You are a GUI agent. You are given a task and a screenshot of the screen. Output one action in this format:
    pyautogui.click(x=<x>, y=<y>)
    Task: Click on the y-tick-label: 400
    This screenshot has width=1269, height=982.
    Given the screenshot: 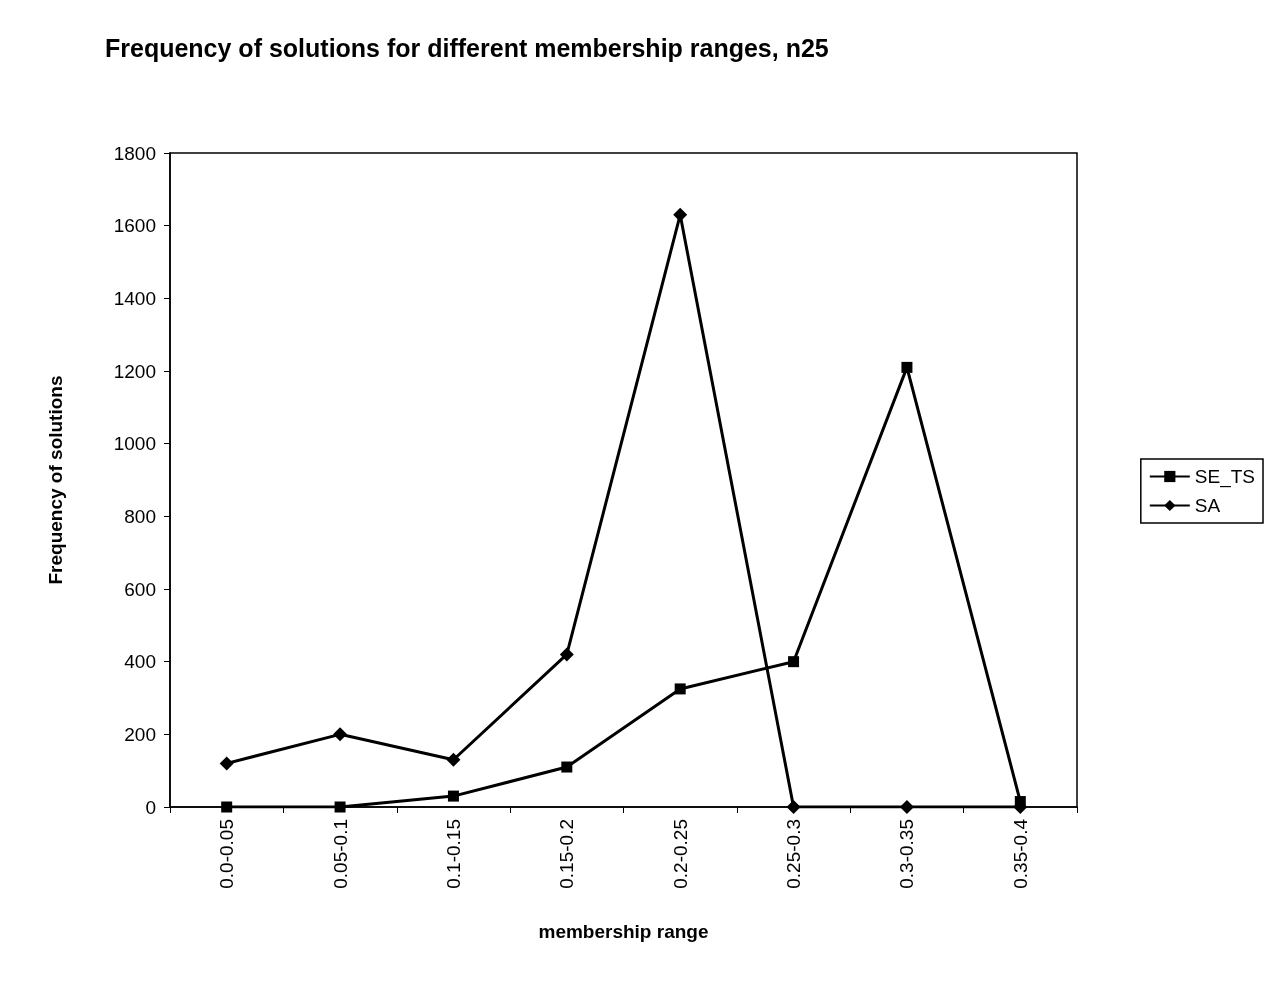 What is the action you would take?
    pyautogui.click(x=140, y=662)
    